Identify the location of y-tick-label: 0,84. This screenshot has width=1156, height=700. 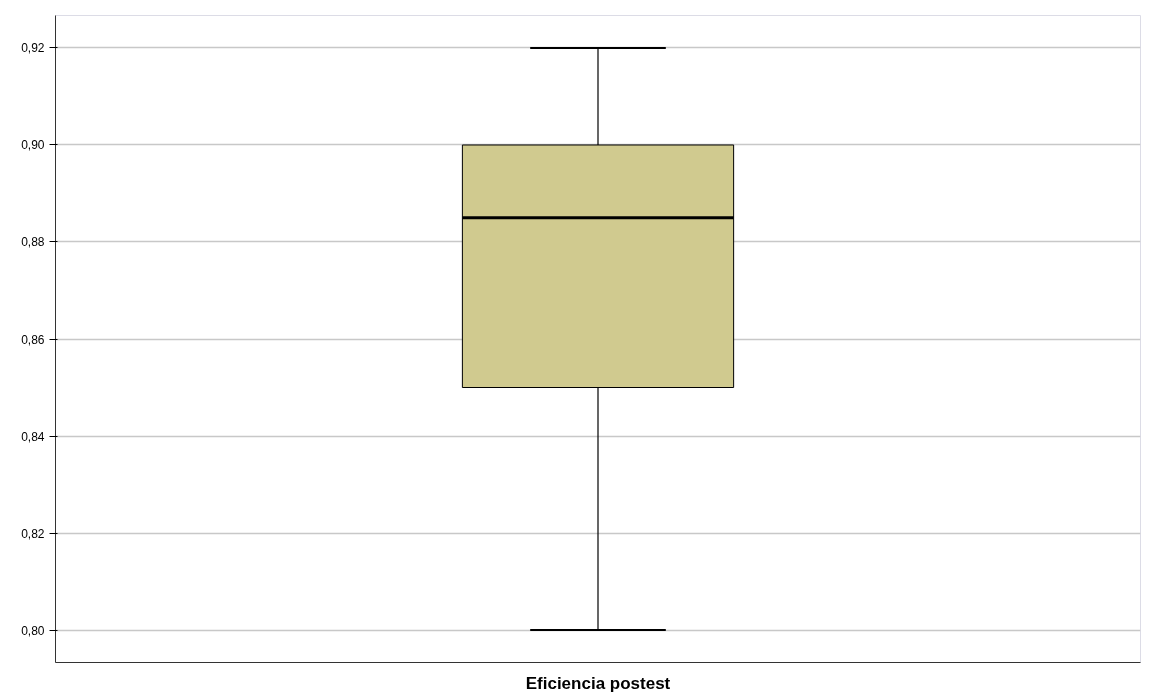
(33, 436).